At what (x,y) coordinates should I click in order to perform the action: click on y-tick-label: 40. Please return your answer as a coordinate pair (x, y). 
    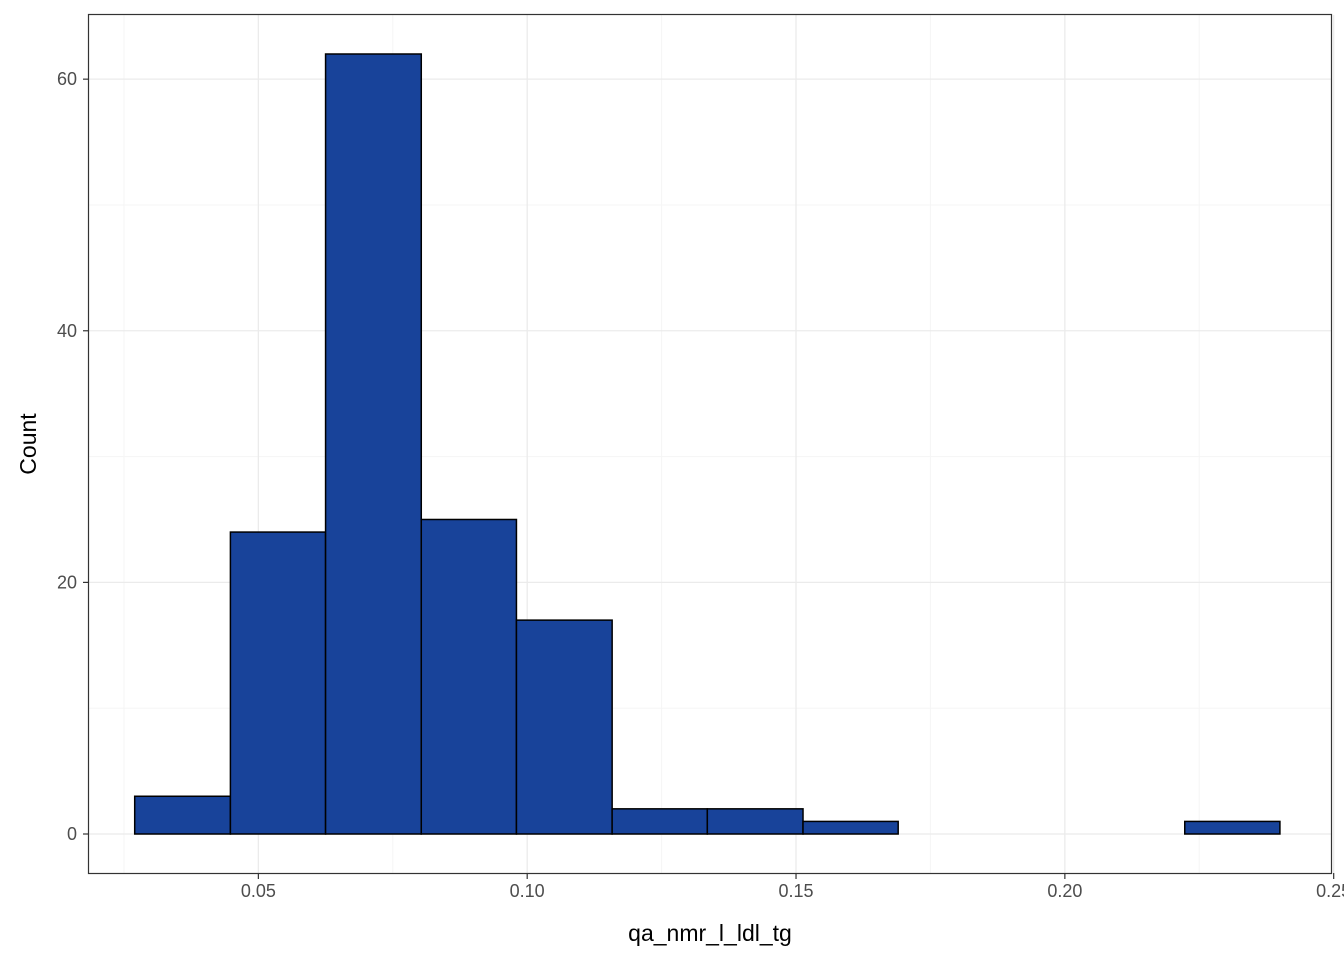
    Looking at the image, I should click on (67, 331).